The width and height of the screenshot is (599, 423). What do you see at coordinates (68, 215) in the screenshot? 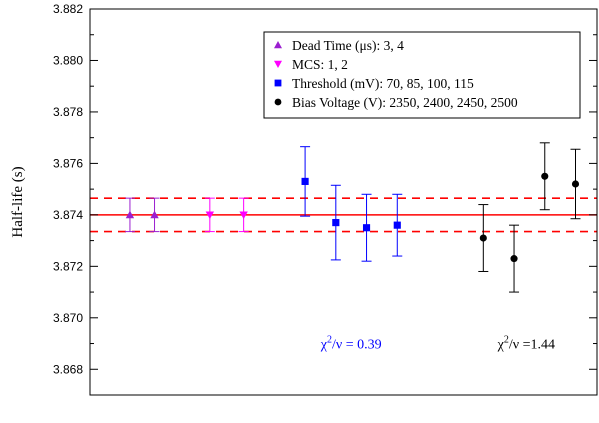
I see `y-tick-label: 3.874` at bounding box center [68, 215].